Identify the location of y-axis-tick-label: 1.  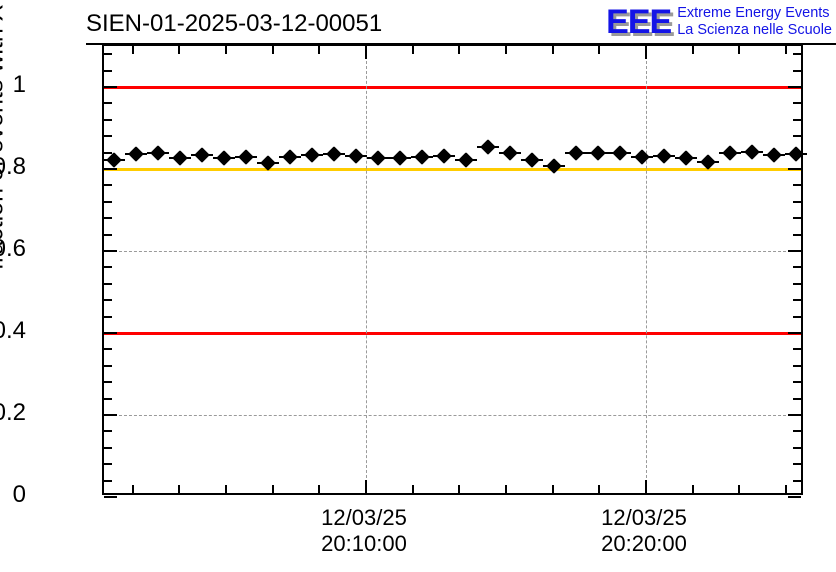
(19, 84).